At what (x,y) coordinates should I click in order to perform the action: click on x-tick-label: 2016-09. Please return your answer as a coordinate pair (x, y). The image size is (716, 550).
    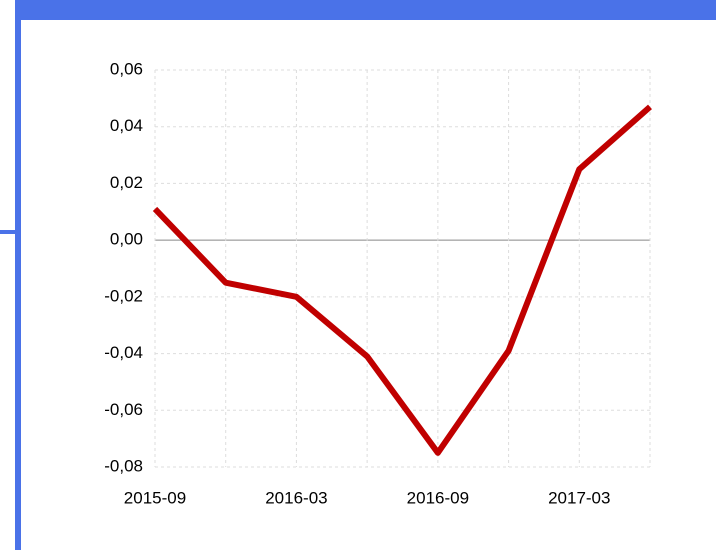
    Looking at the image, I should click on (438, 497).